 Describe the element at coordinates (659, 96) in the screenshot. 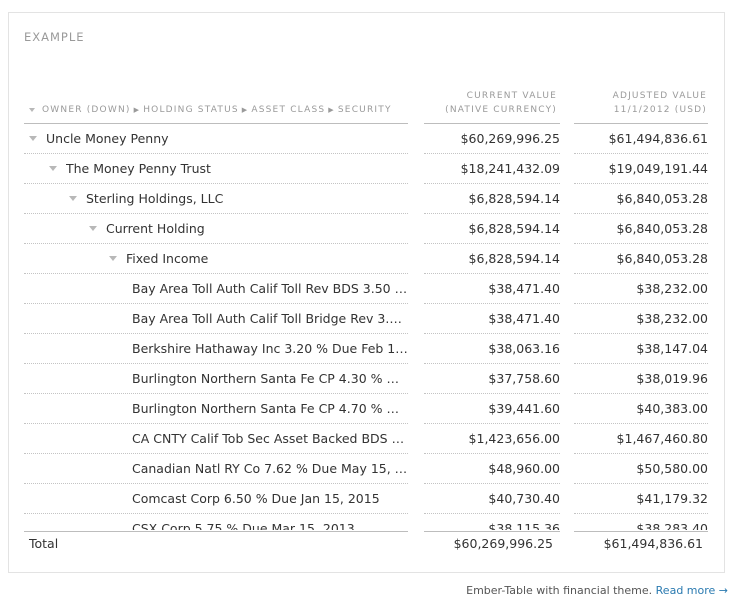

I see `adjusted-value-header-line1: ADJUSTED VALUE` at that location.